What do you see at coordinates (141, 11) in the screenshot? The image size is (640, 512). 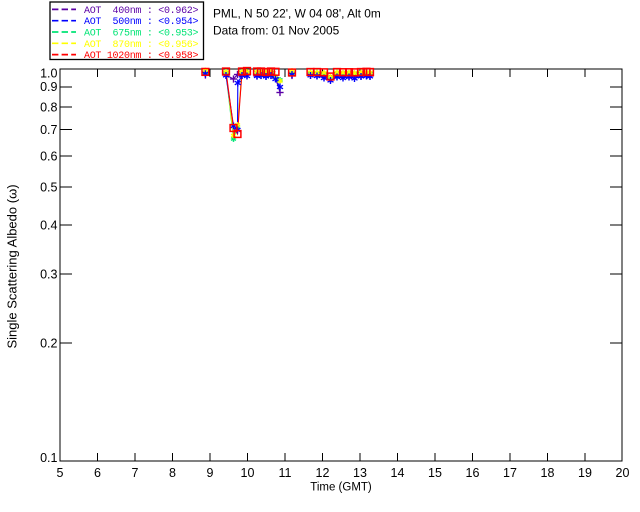 I see `svg-text: AOT 400nm : <0.962>` at bounding box center [141, 11].